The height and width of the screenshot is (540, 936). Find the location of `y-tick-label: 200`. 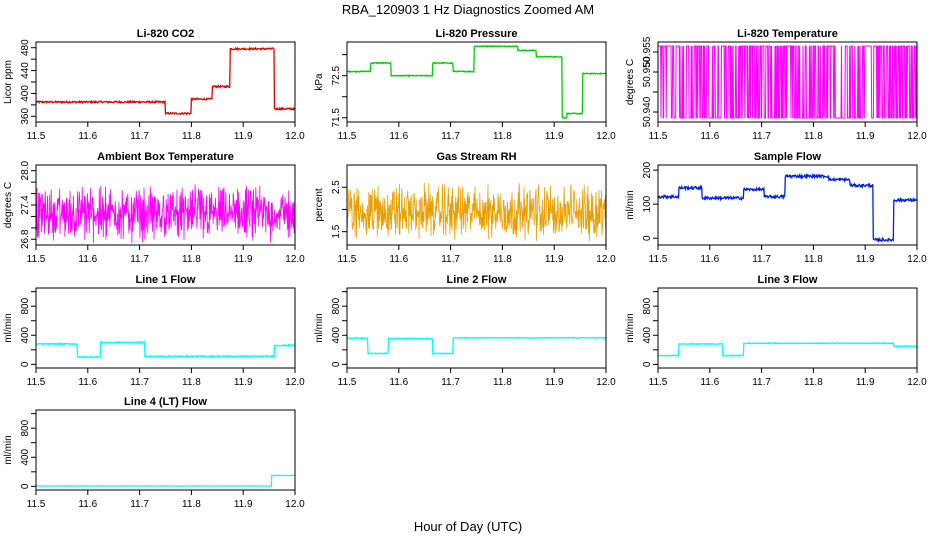

y-tick-label: 200 is located at coordinates (647, 169).